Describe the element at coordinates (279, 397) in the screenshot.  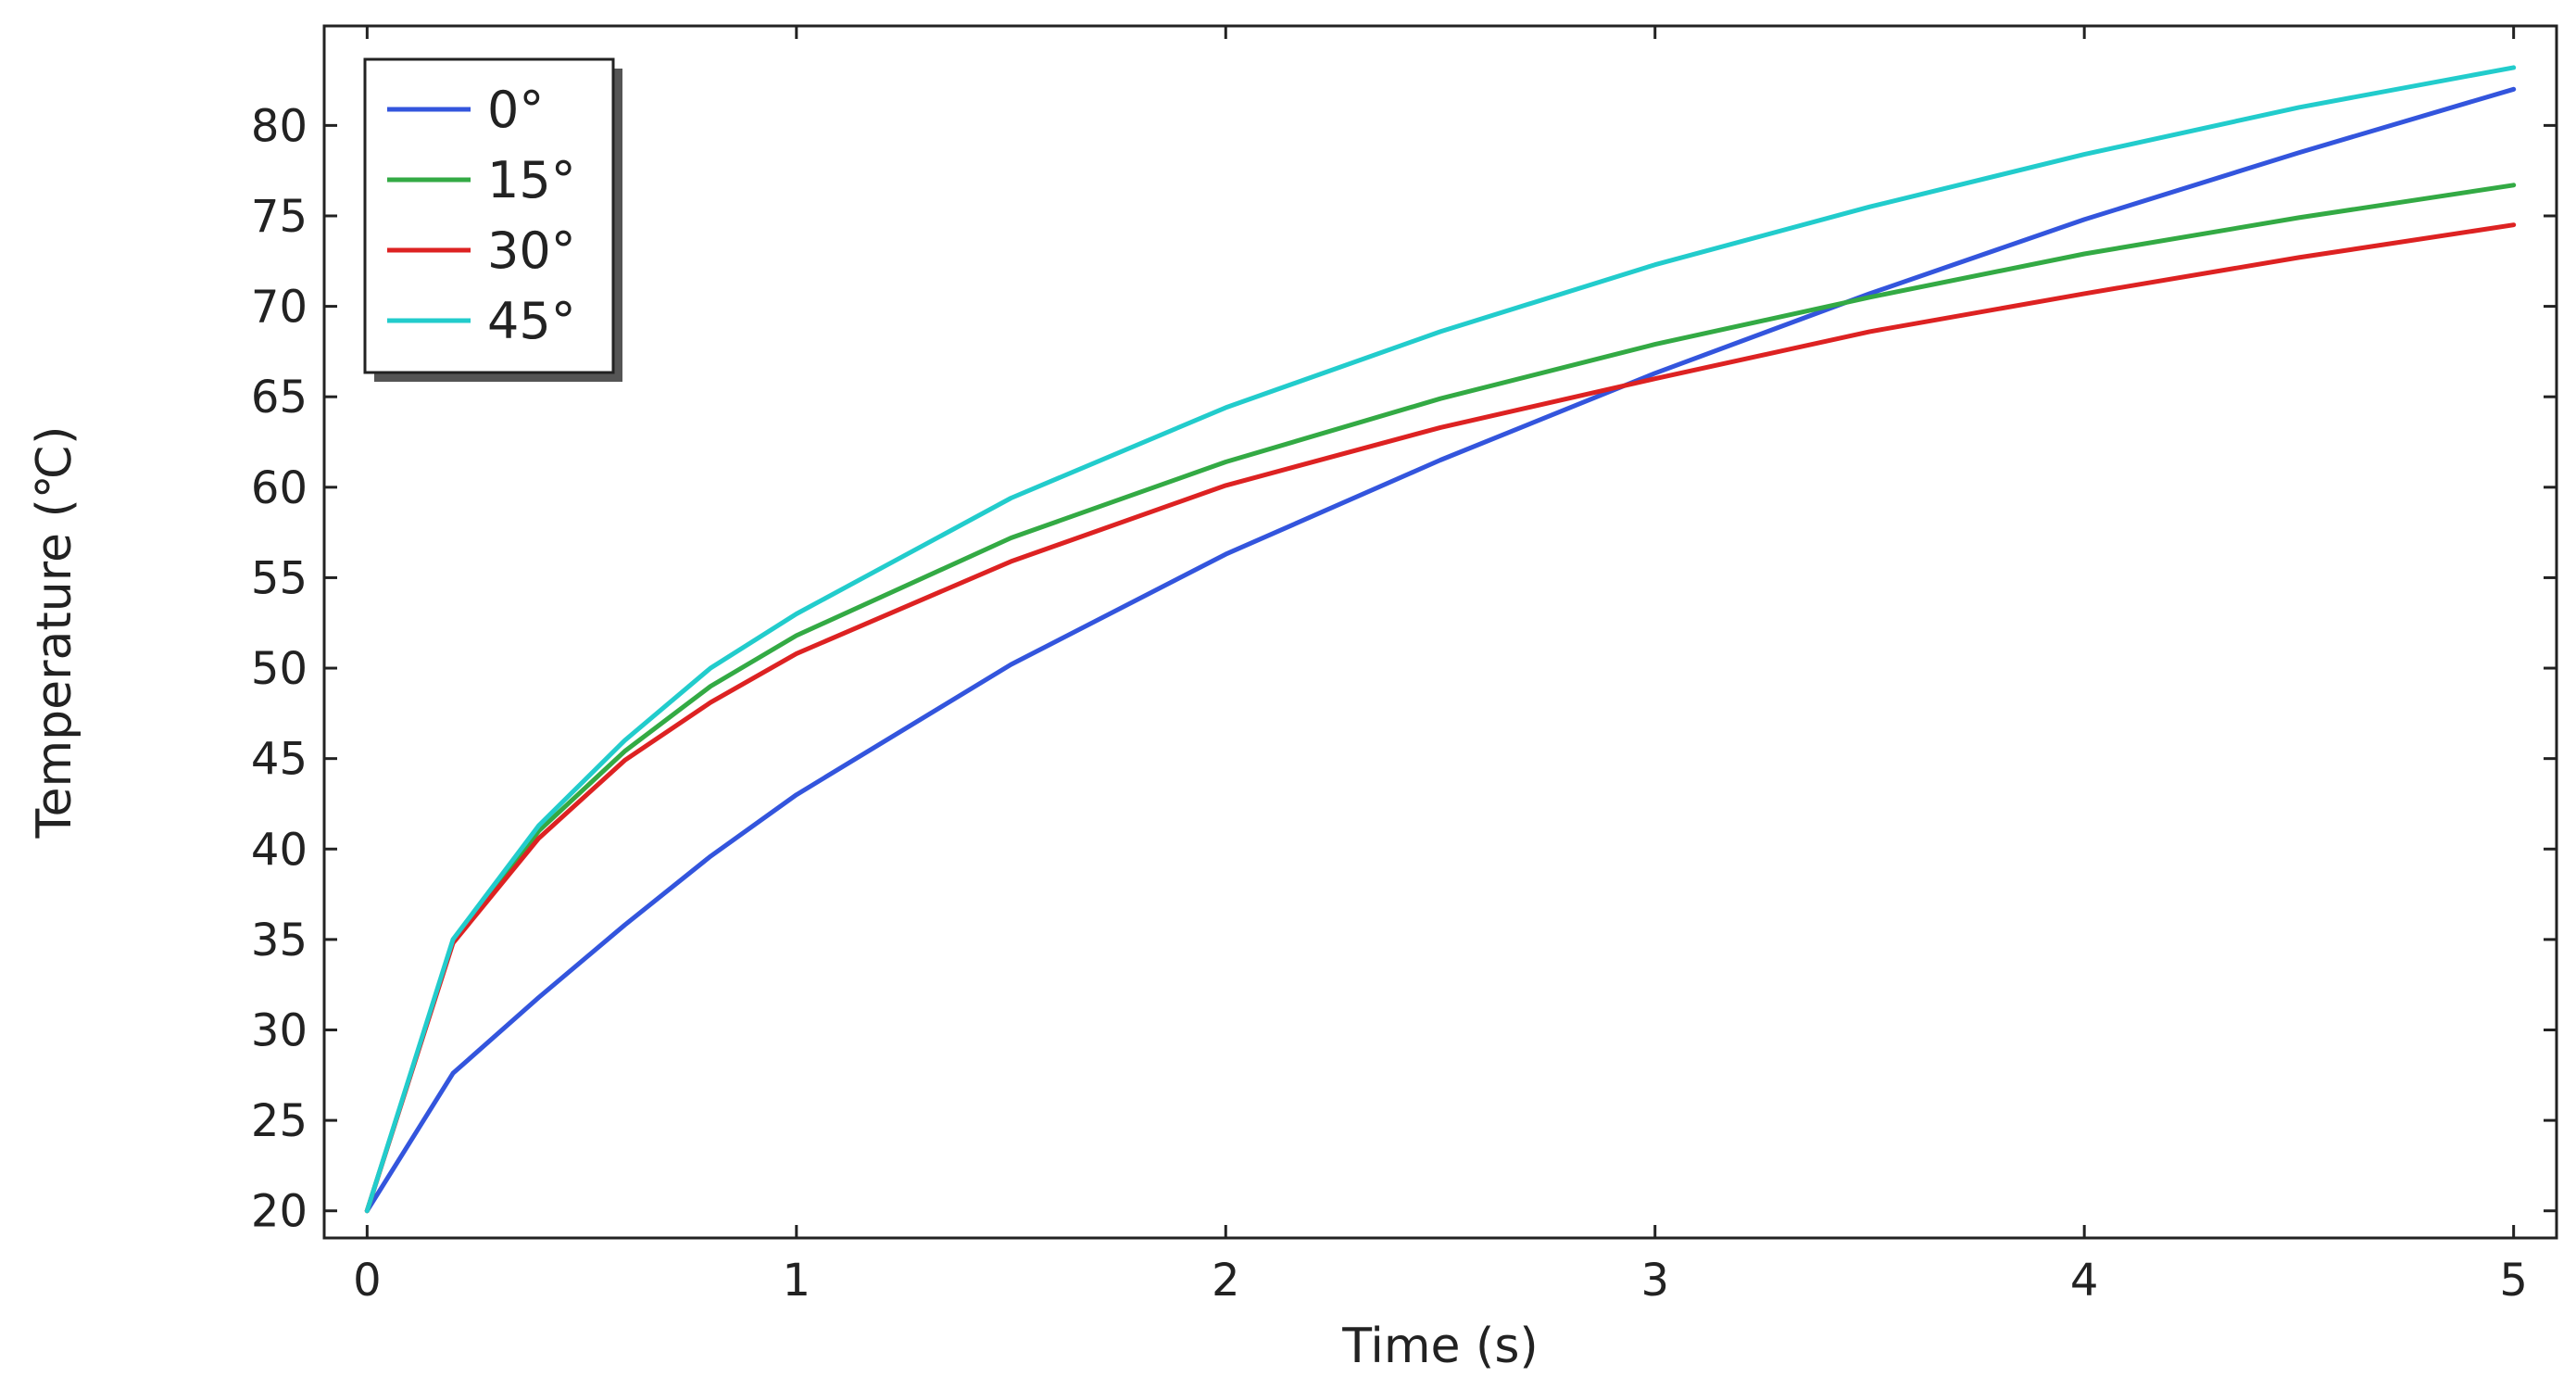
I see `y-tick-label: 65` at that location.